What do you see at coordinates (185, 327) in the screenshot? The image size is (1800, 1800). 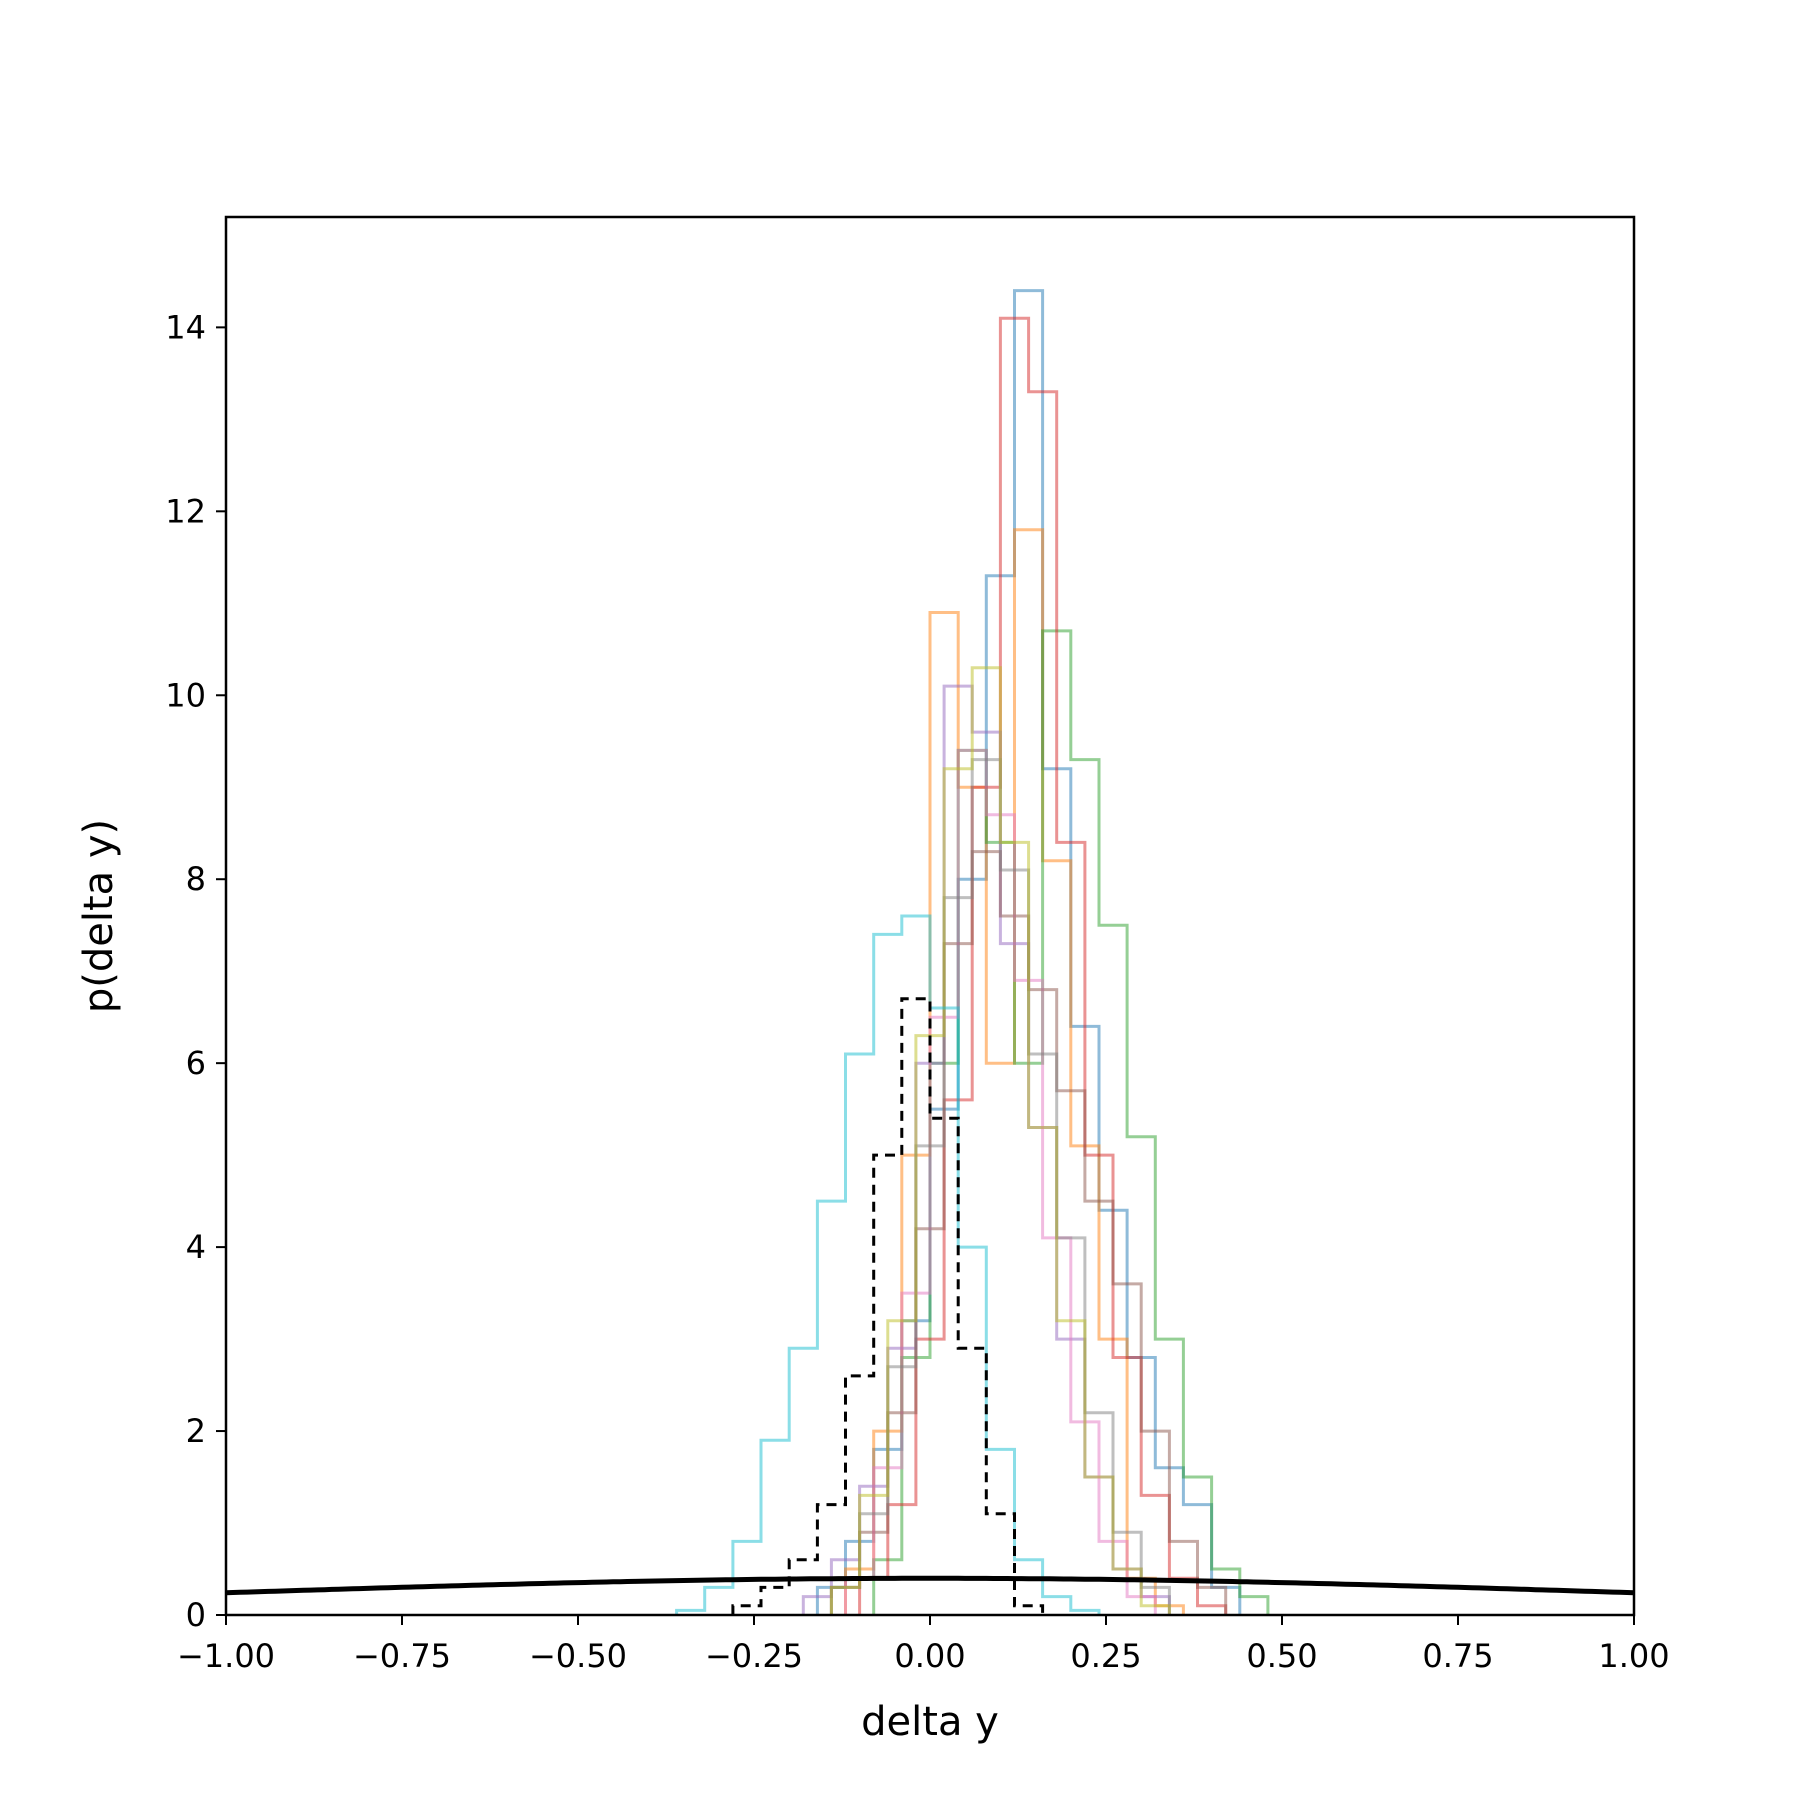 I see `y-tick-label: 14` at bounding box center [185, 327].